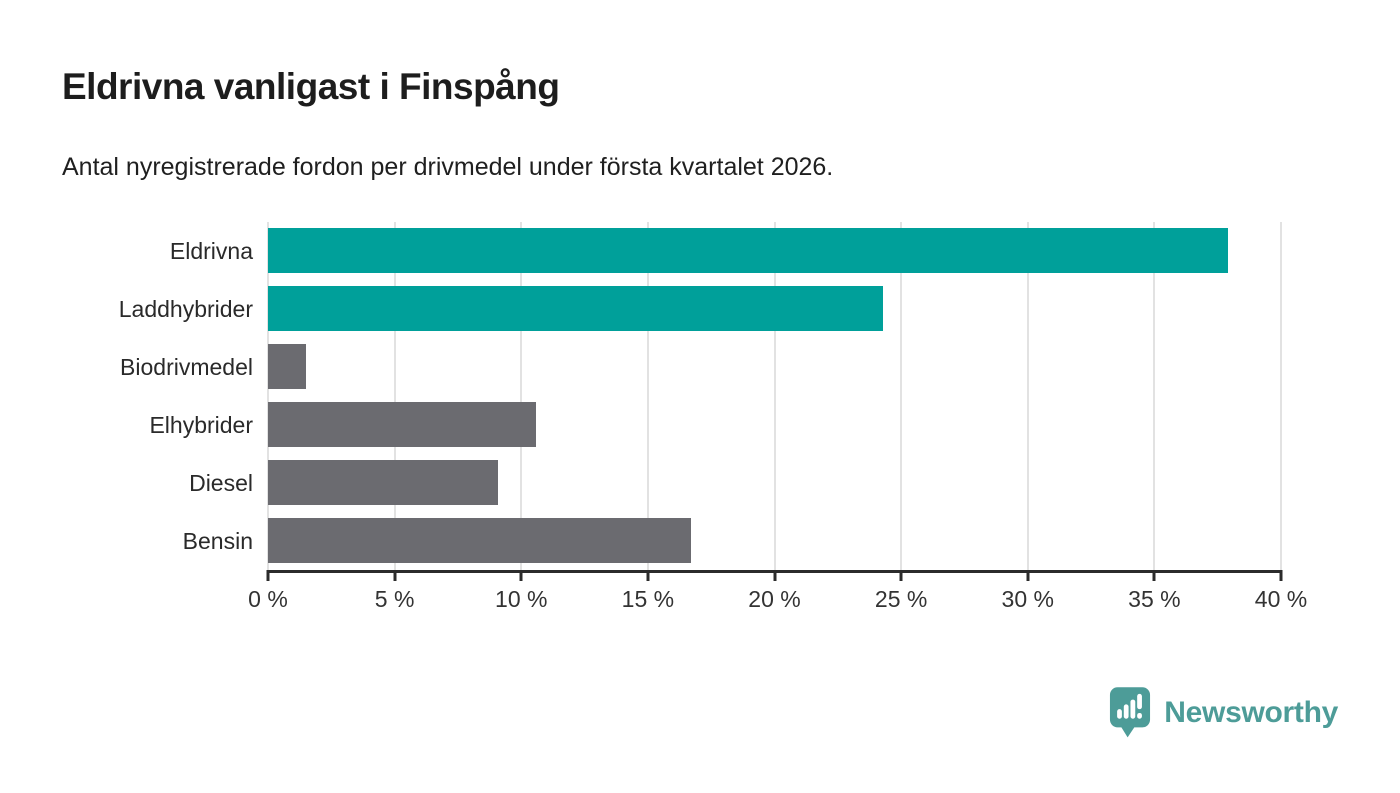 This screenshot has height=793, width=1400. What do you see at coordinates (521, 599) in the screenshot?
I see `x-tick-label: 10 %` at bounding box center [521, 599].